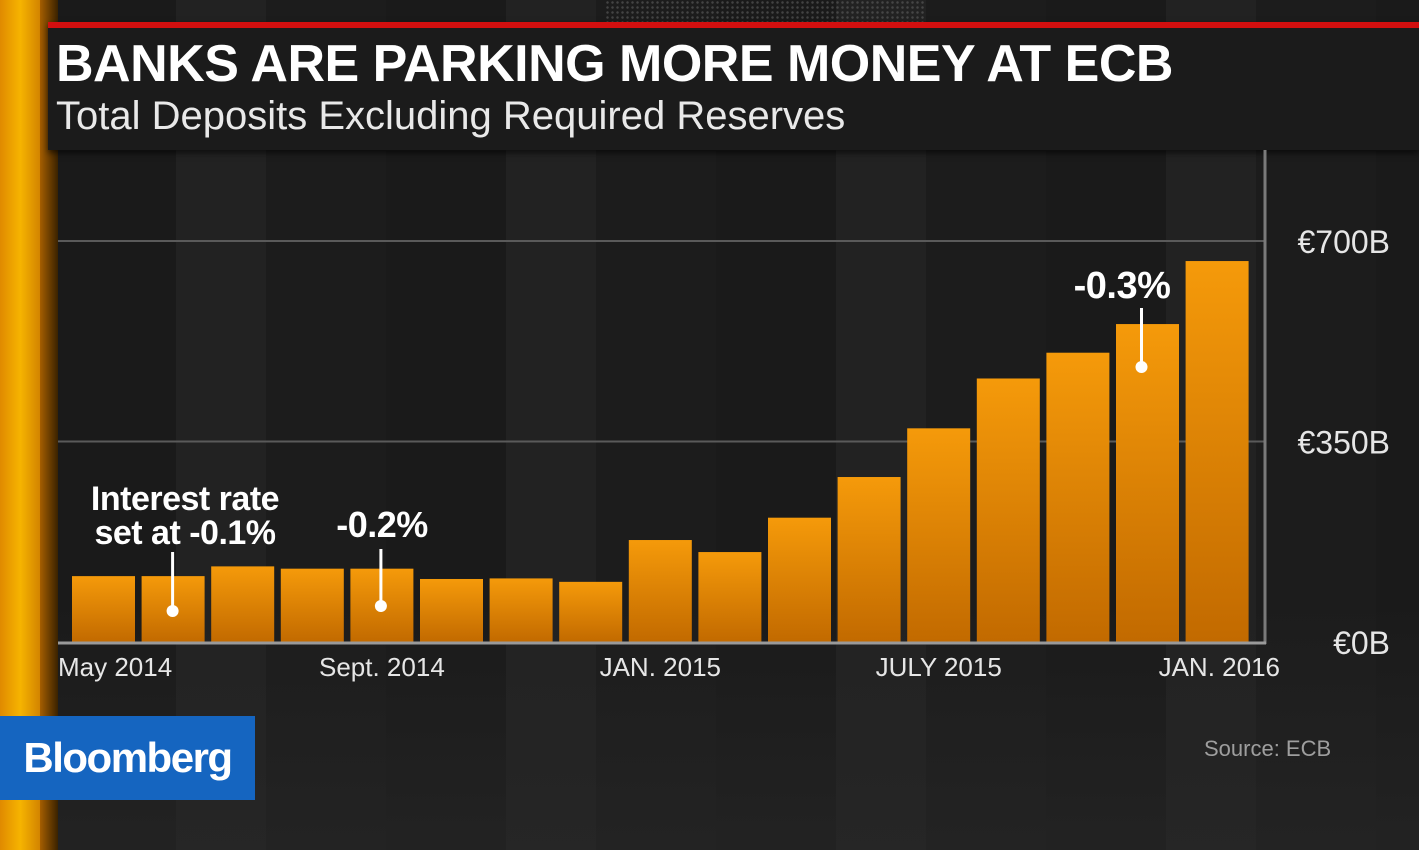 Image resolution: width=1419 pixels, height=850 pixels. I want to click on y-tick-label: €350B, so click(1343, 443).